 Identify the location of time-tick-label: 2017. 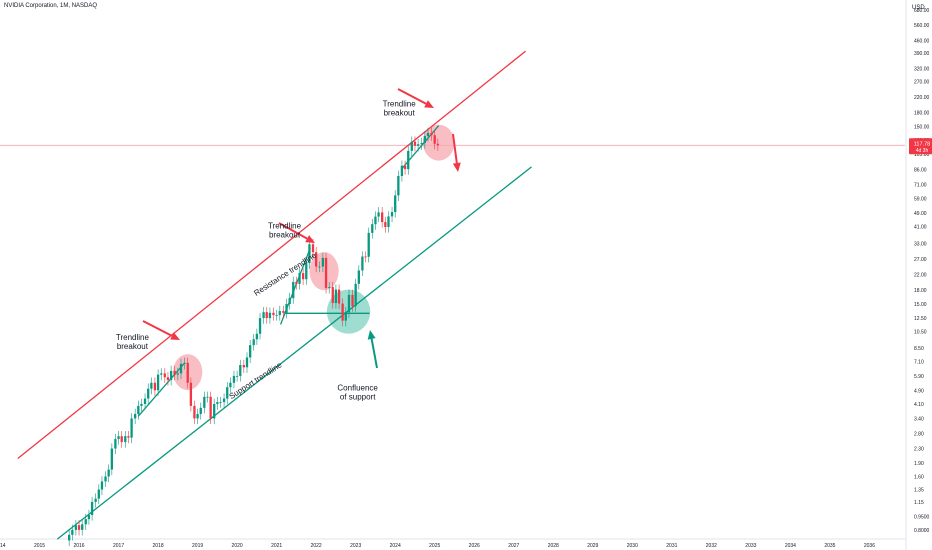
(118, 546).